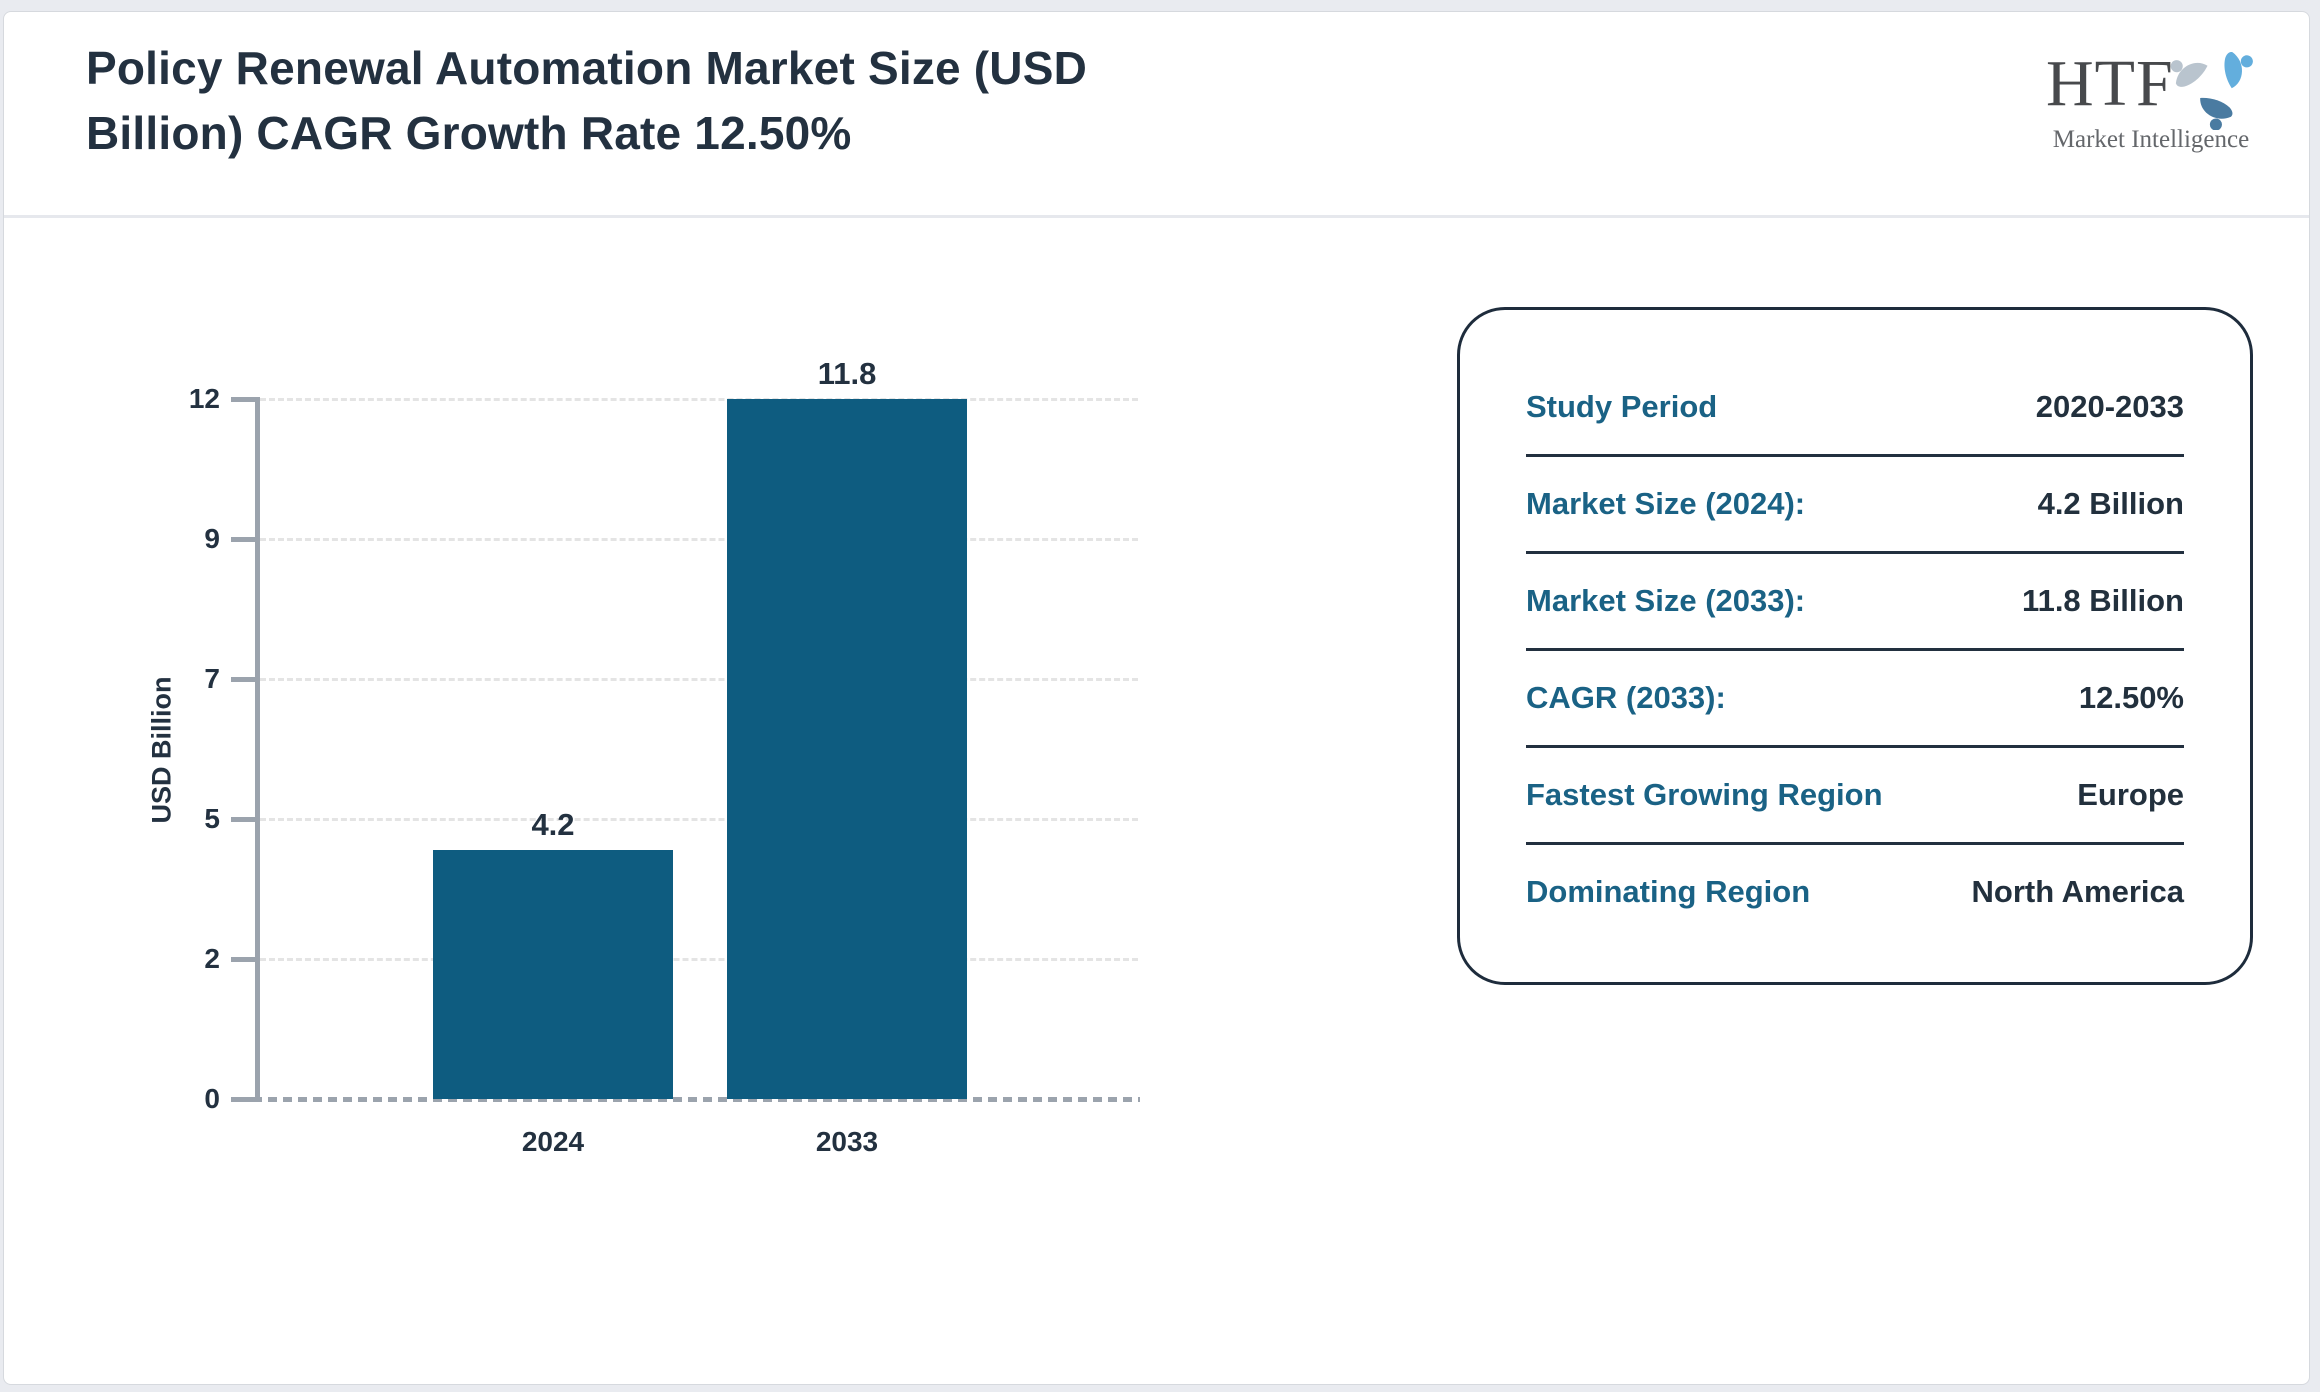  Describe the element at coordinates (847, 1141) in the screenshot. I see `x-tick-label-2033: 2033` at that location.